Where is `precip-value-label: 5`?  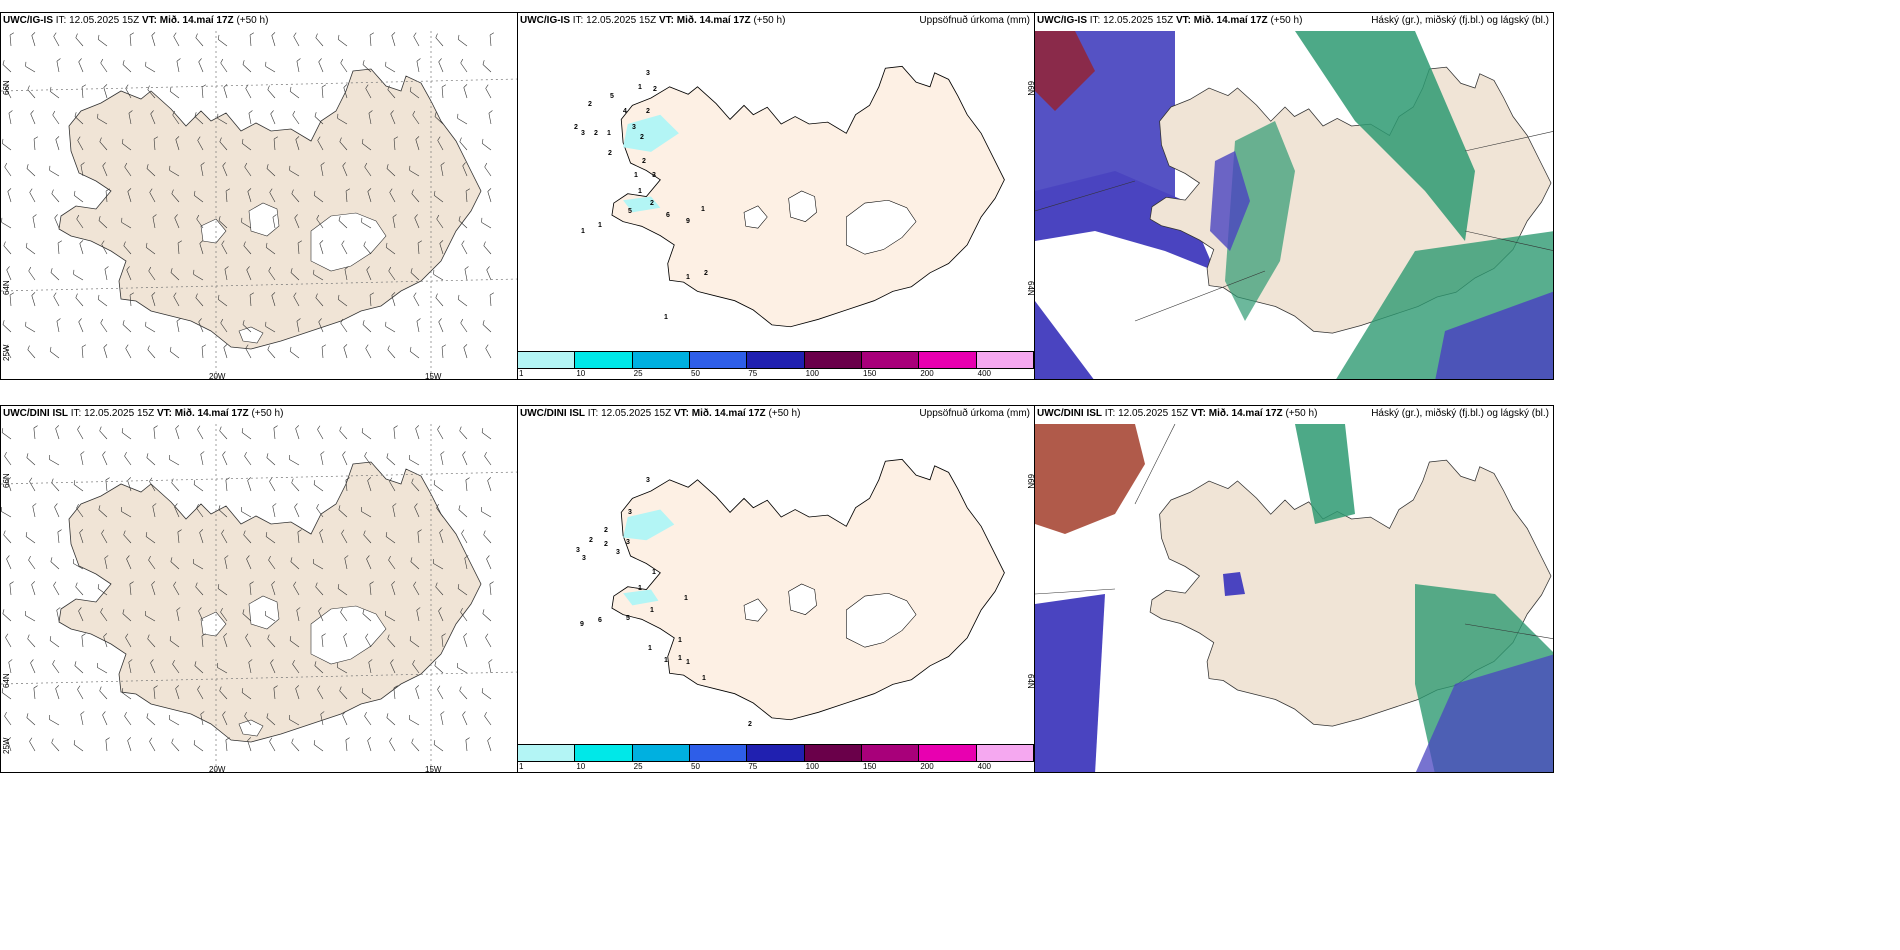
precip-value-label: 5 is located at coordinates (612, 96).